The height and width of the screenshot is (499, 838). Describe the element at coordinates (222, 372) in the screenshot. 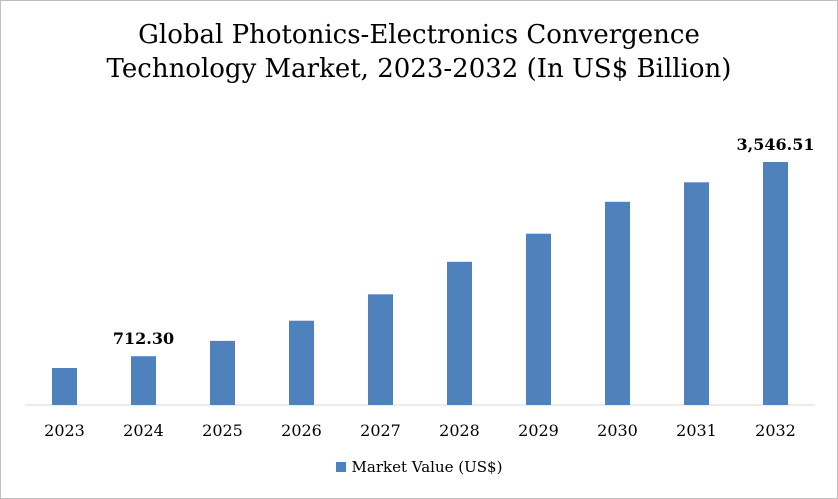

I see `bar-2025` at that location.